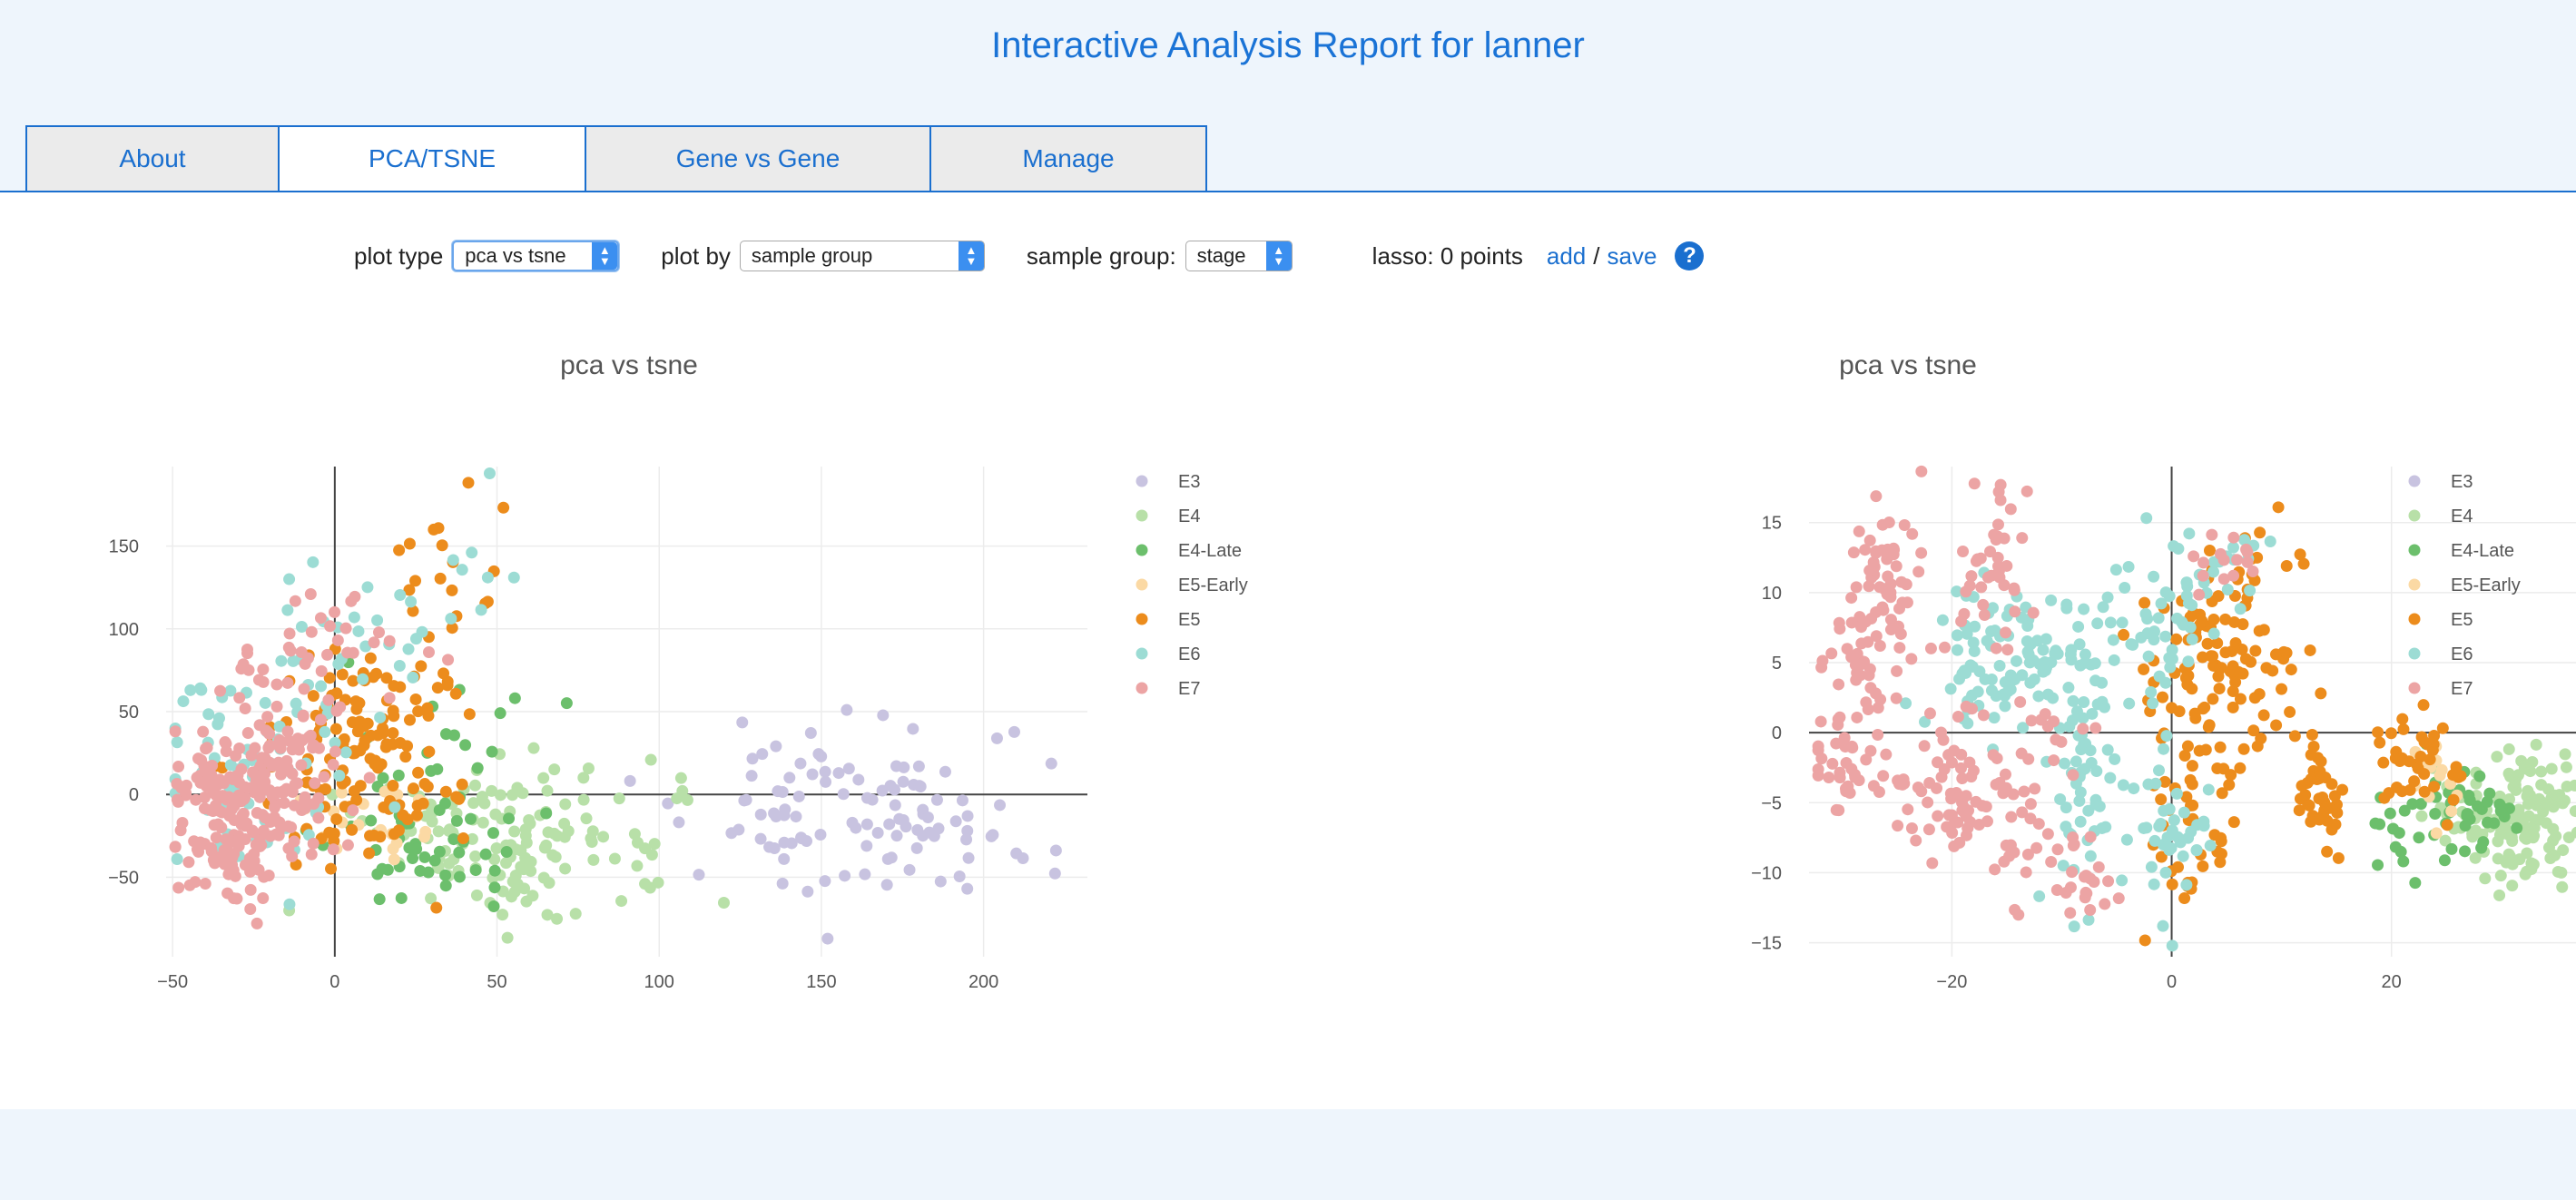 Image resolution: width=2576 pixels, height=1200 pixels. I want to click on legend-label: E4-Late, so click(1210, 551).